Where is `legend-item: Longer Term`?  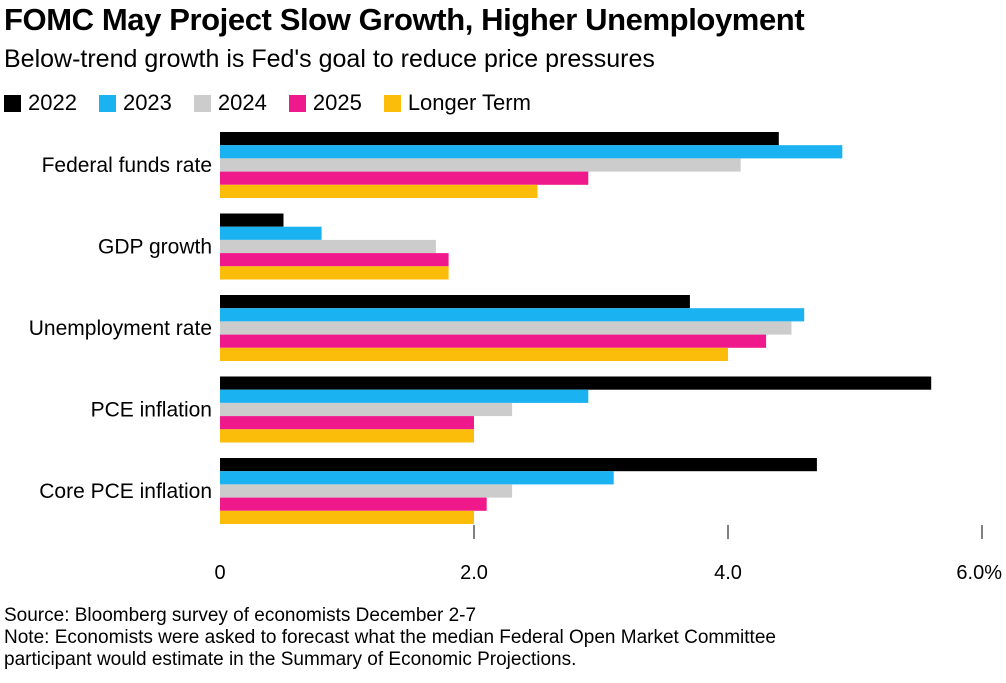 legend-item: Longer Term is located at coordinates (457, 103).